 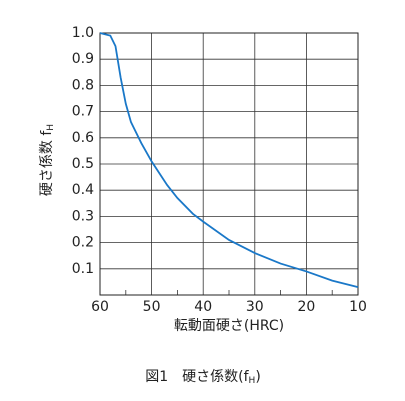 I want to click on x-axis-label: 転動面硬さ(HRC), so click(x=229, y=326).